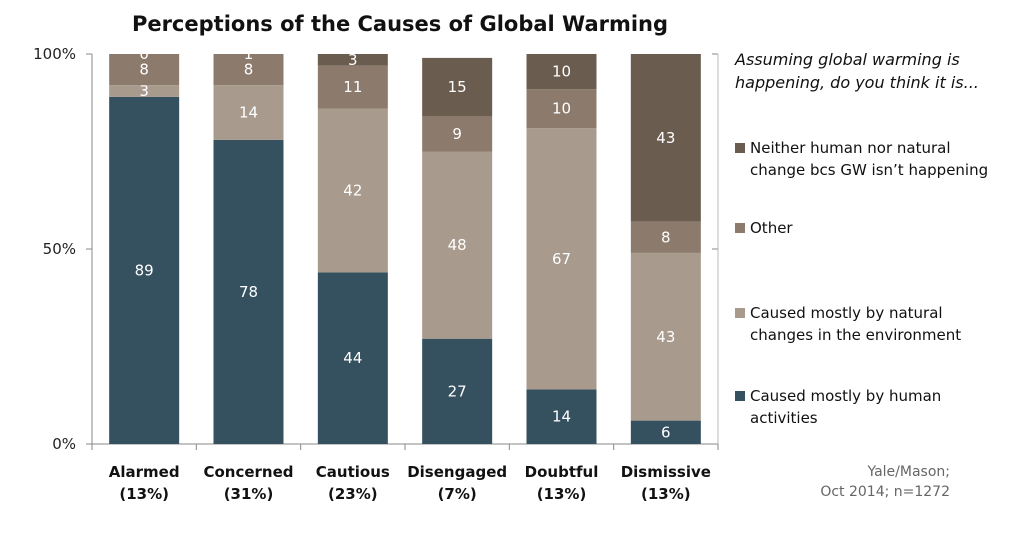  What do you see at coordinates (249, 54) in the screenshot?
I see `data-label: 1` at bounding box center [249, 54].